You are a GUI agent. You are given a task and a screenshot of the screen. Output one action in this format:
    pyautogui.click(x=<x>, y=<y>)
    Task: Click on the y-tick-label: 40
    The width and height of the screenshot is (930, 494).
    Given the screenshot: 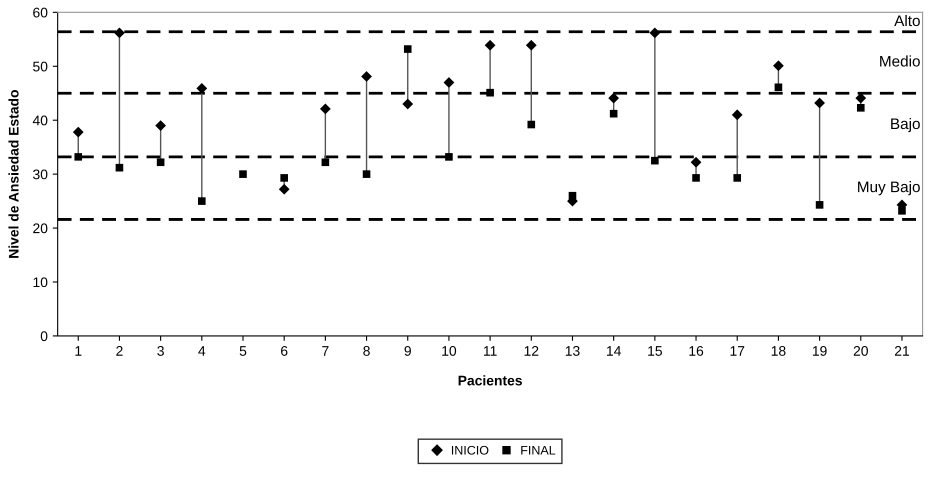 What is the action you would take?
    pyautogui.click(x=40, y=121)
    